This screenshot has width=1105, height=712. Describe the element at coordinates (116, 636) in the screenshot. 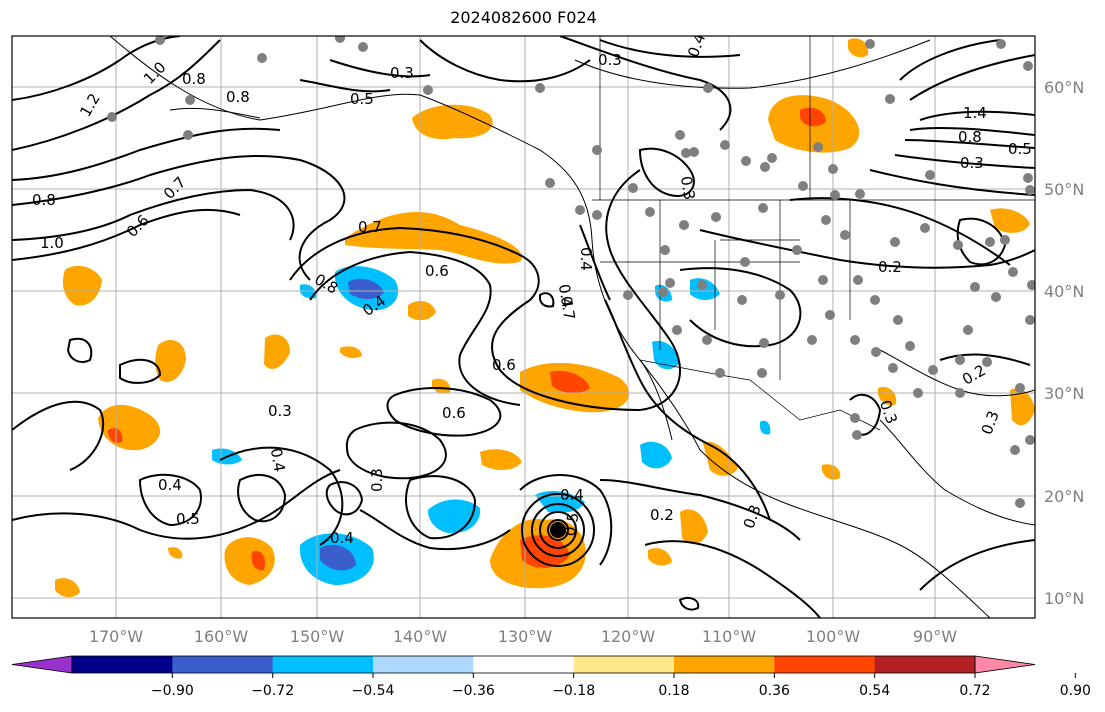

I see `longitude-label: 170°W` at that location.